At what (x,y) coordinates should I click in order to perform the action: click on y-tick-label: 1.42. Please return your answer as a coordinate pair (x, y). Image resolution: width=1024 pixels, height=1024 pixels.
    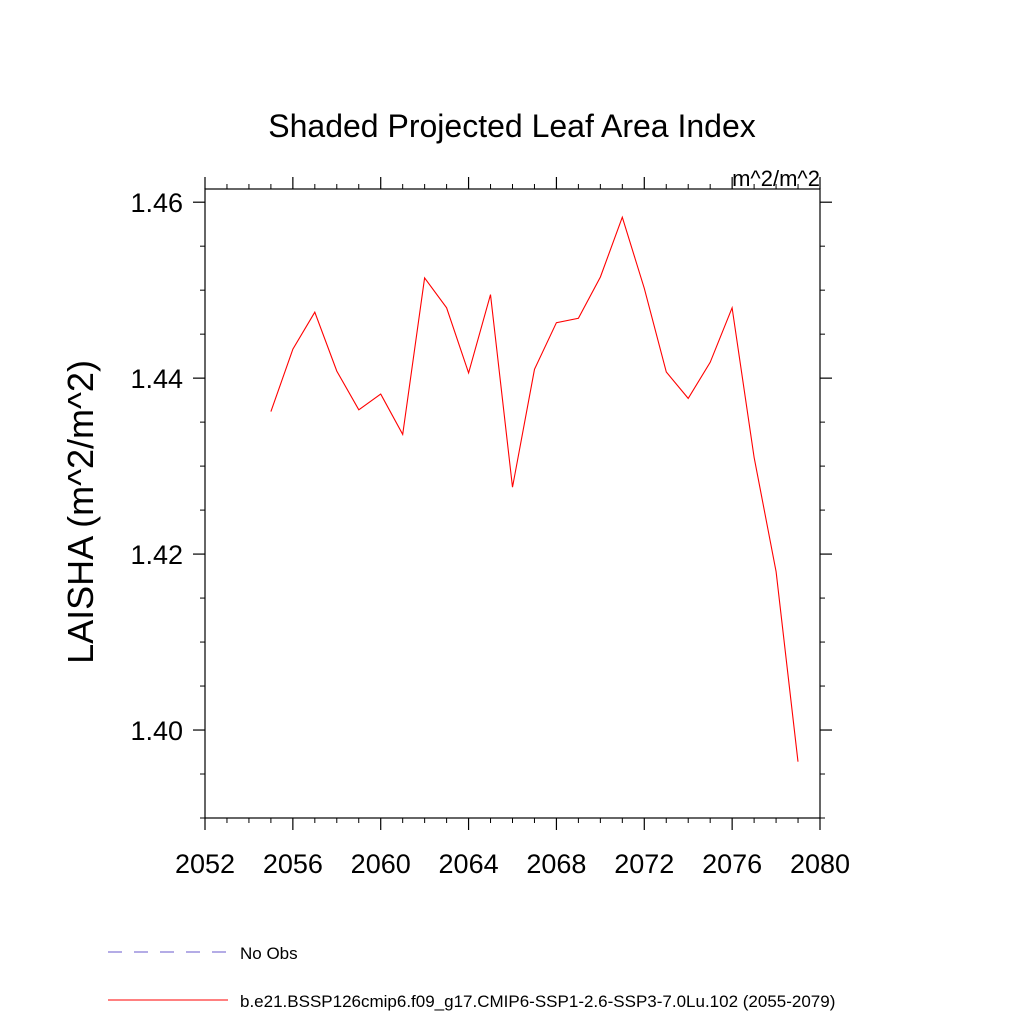
    Looking at the image, I should click on (156, 555).